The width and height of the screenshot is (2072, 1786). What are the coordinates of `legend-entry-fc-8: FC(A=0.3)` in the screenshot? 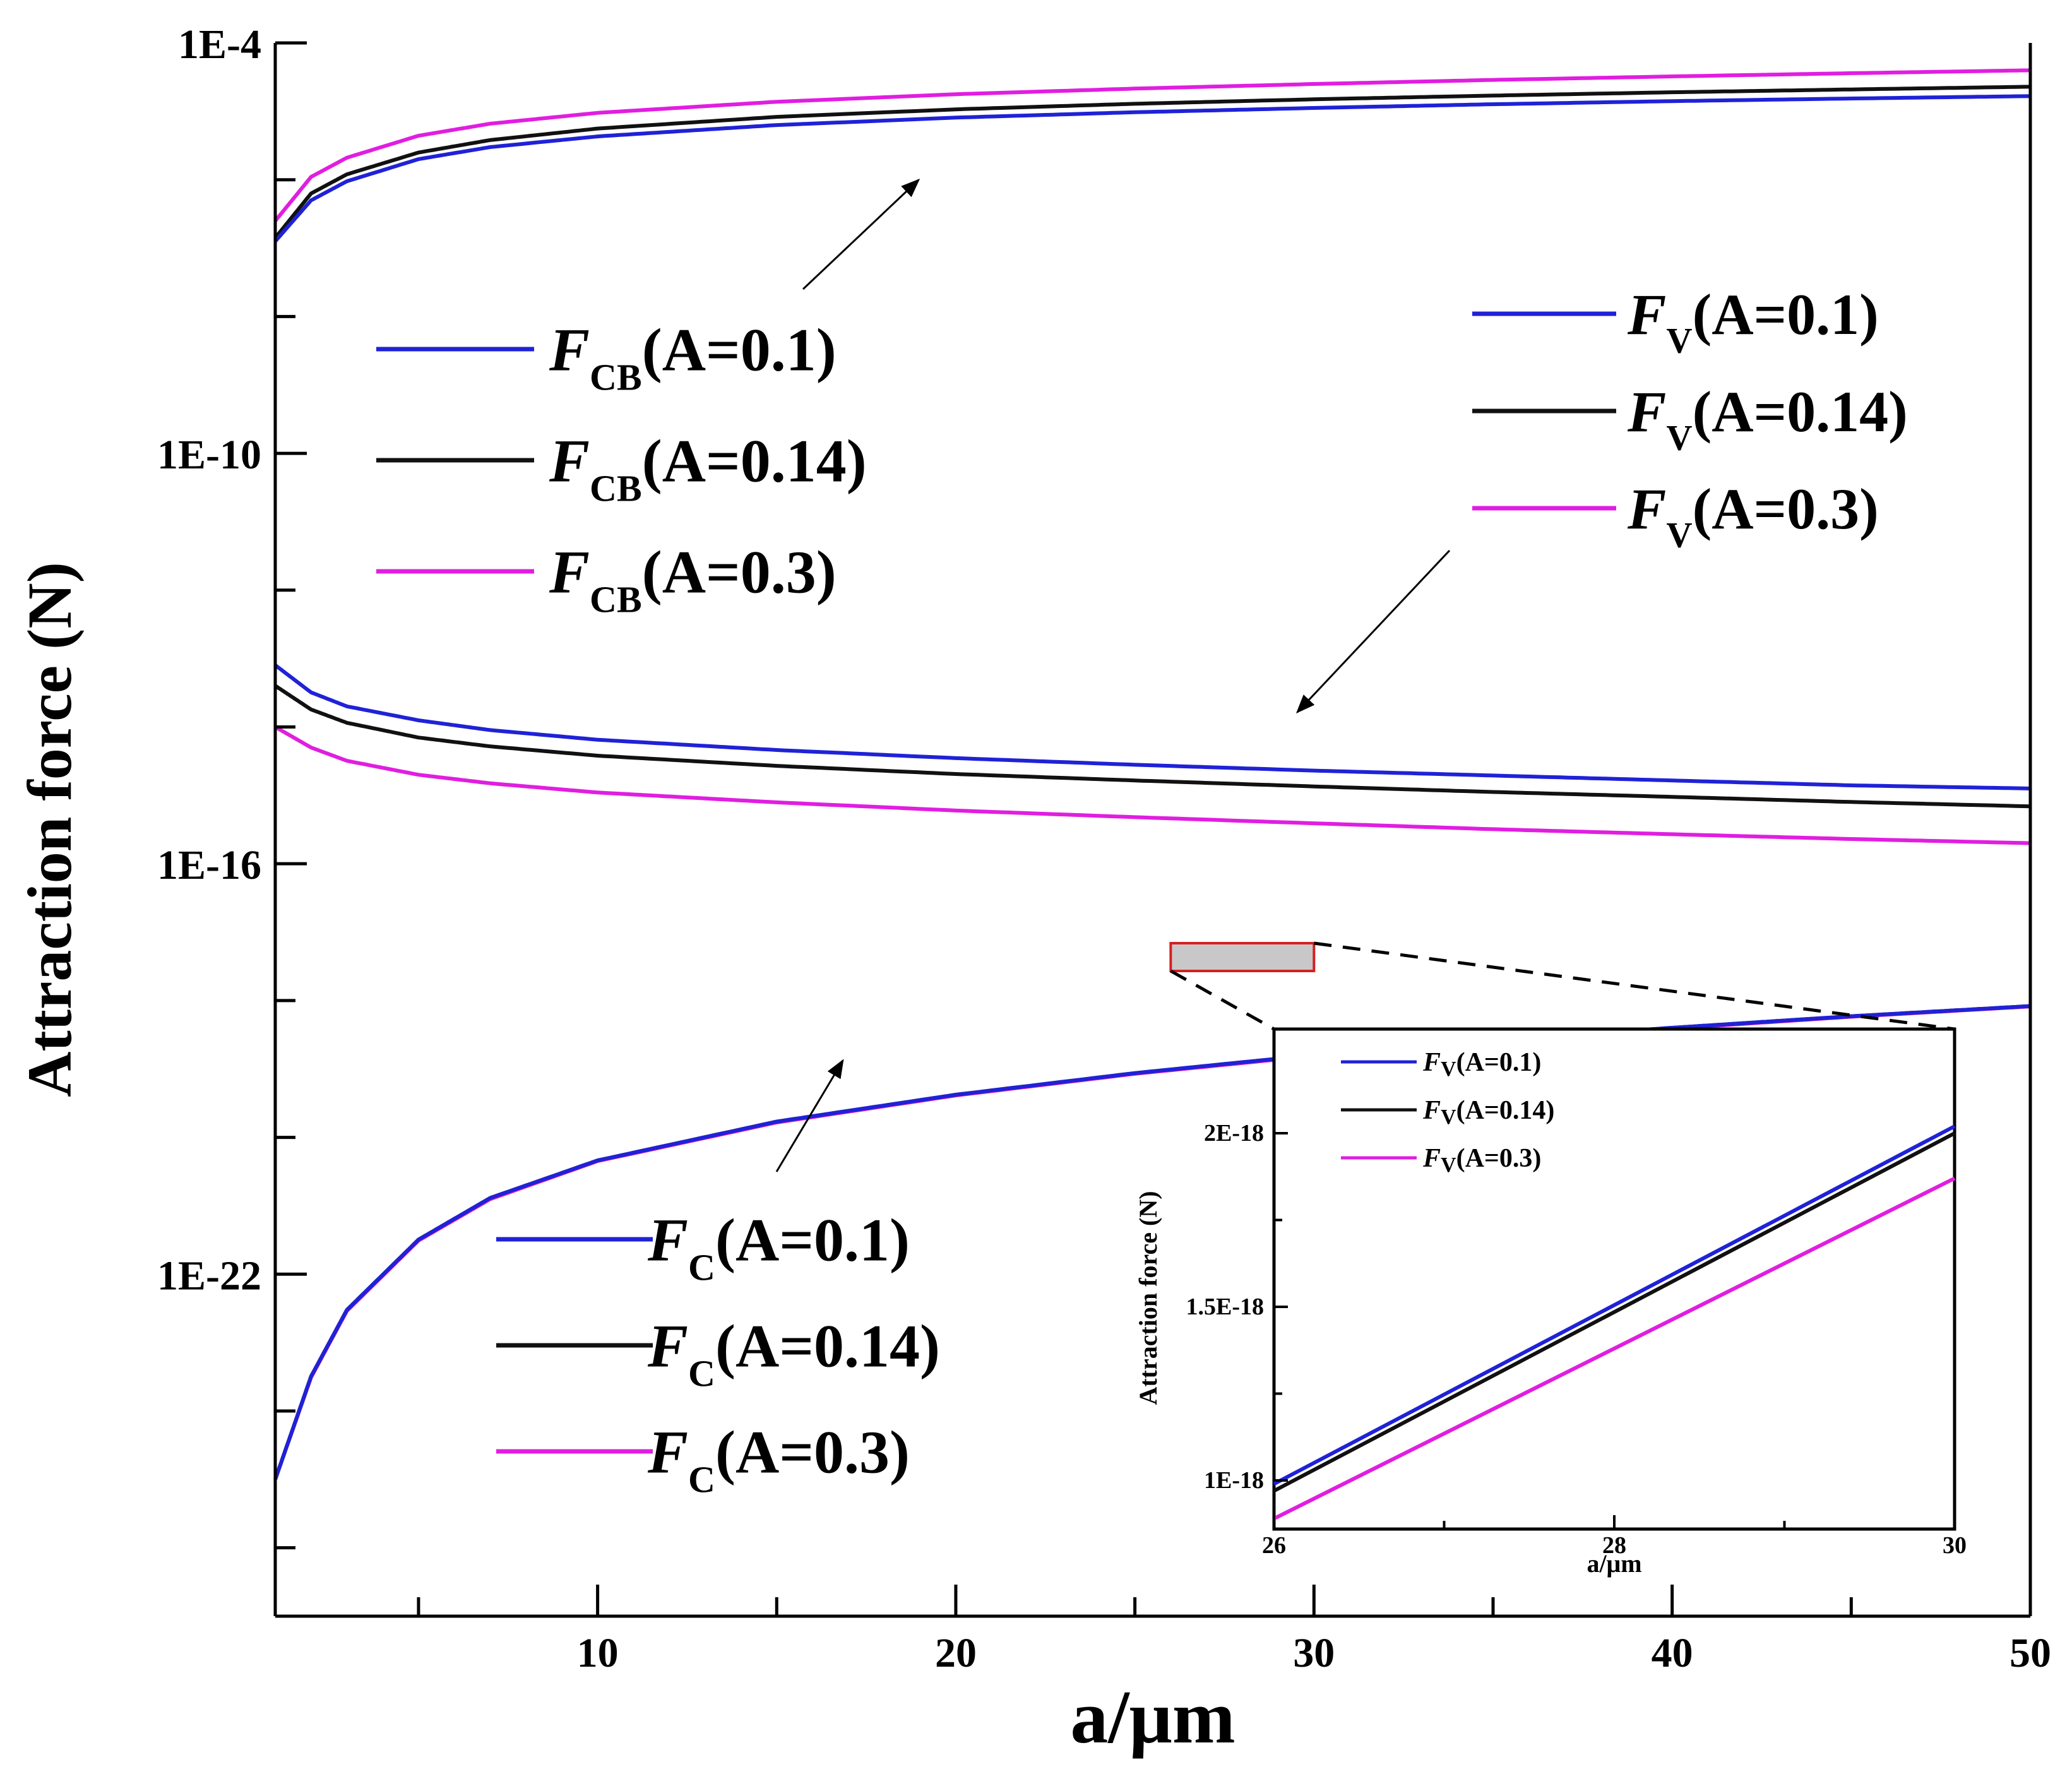 It's located at (703, 1460).